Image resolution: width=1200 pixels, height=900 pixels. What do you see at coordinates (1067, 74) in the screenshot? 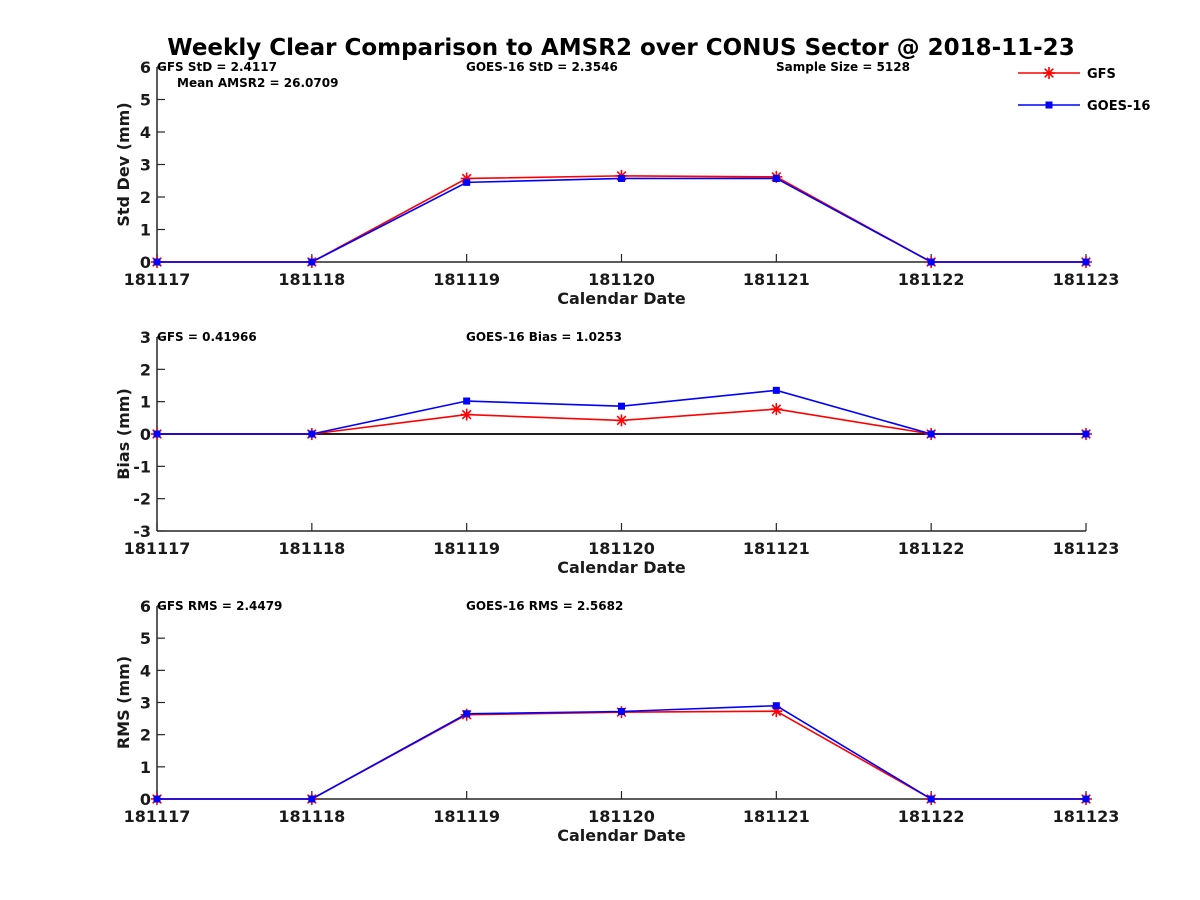
I see `legend-entry-gfs: GFS` at bounding box center [1067, 74].